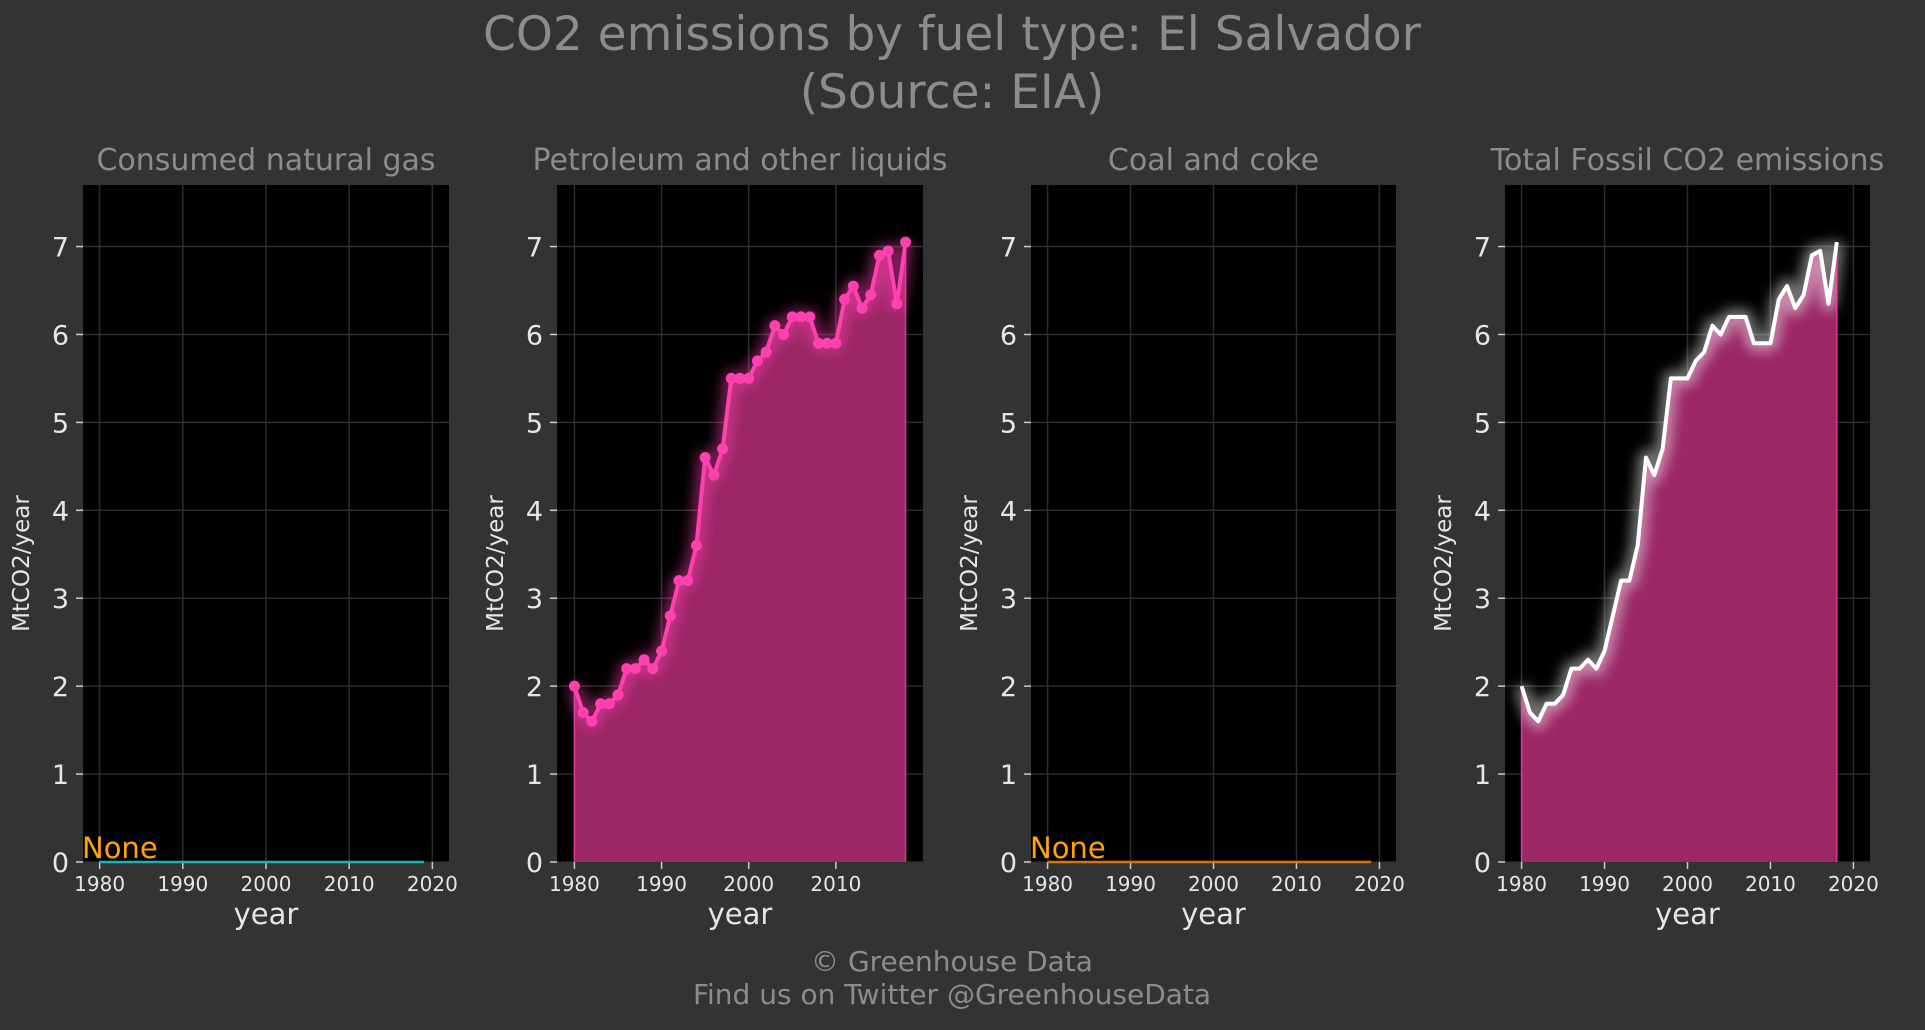 This screenshot has width=1925, height=1030. Describe the element at coordinates (952, 994) in the screenshot. I see `footer-twitter: Find us on Twitter @GreenhouseData` at that location.